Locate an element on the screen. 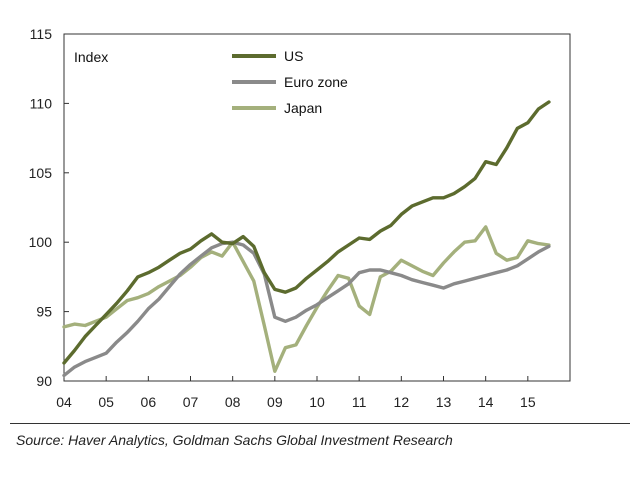  x-tick-label: 08 is located at coordinates (233, 402).